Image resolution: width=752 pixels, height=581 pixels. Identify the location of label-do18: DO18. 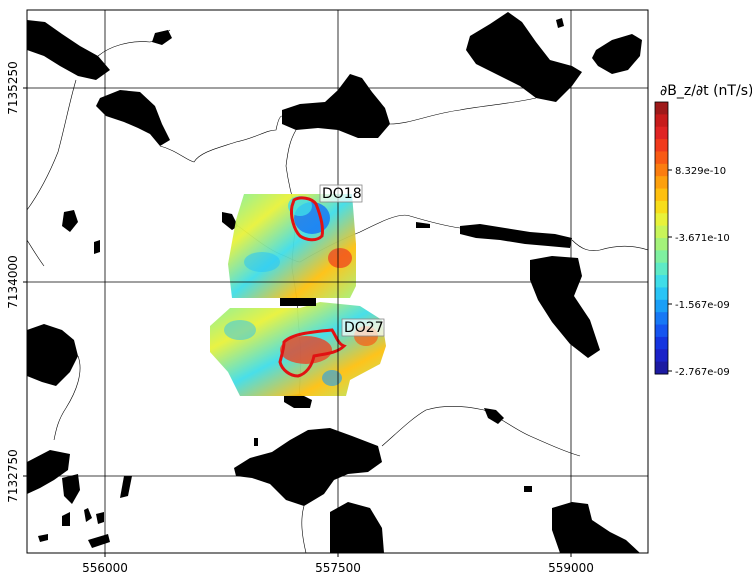
(341, 193).